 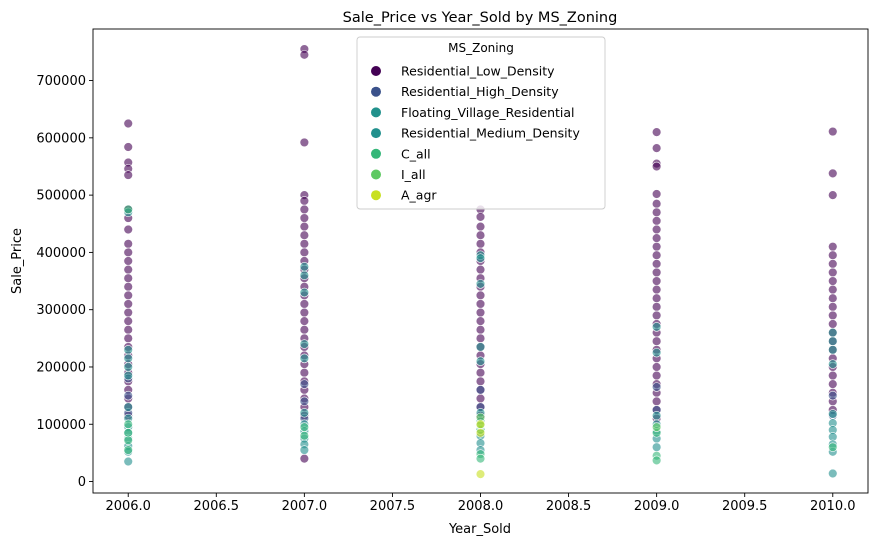 What do you see at coordinates (61, 138) in the screenshot?
I see `y-tick-label: 600000` at bounding box center [61, 138].